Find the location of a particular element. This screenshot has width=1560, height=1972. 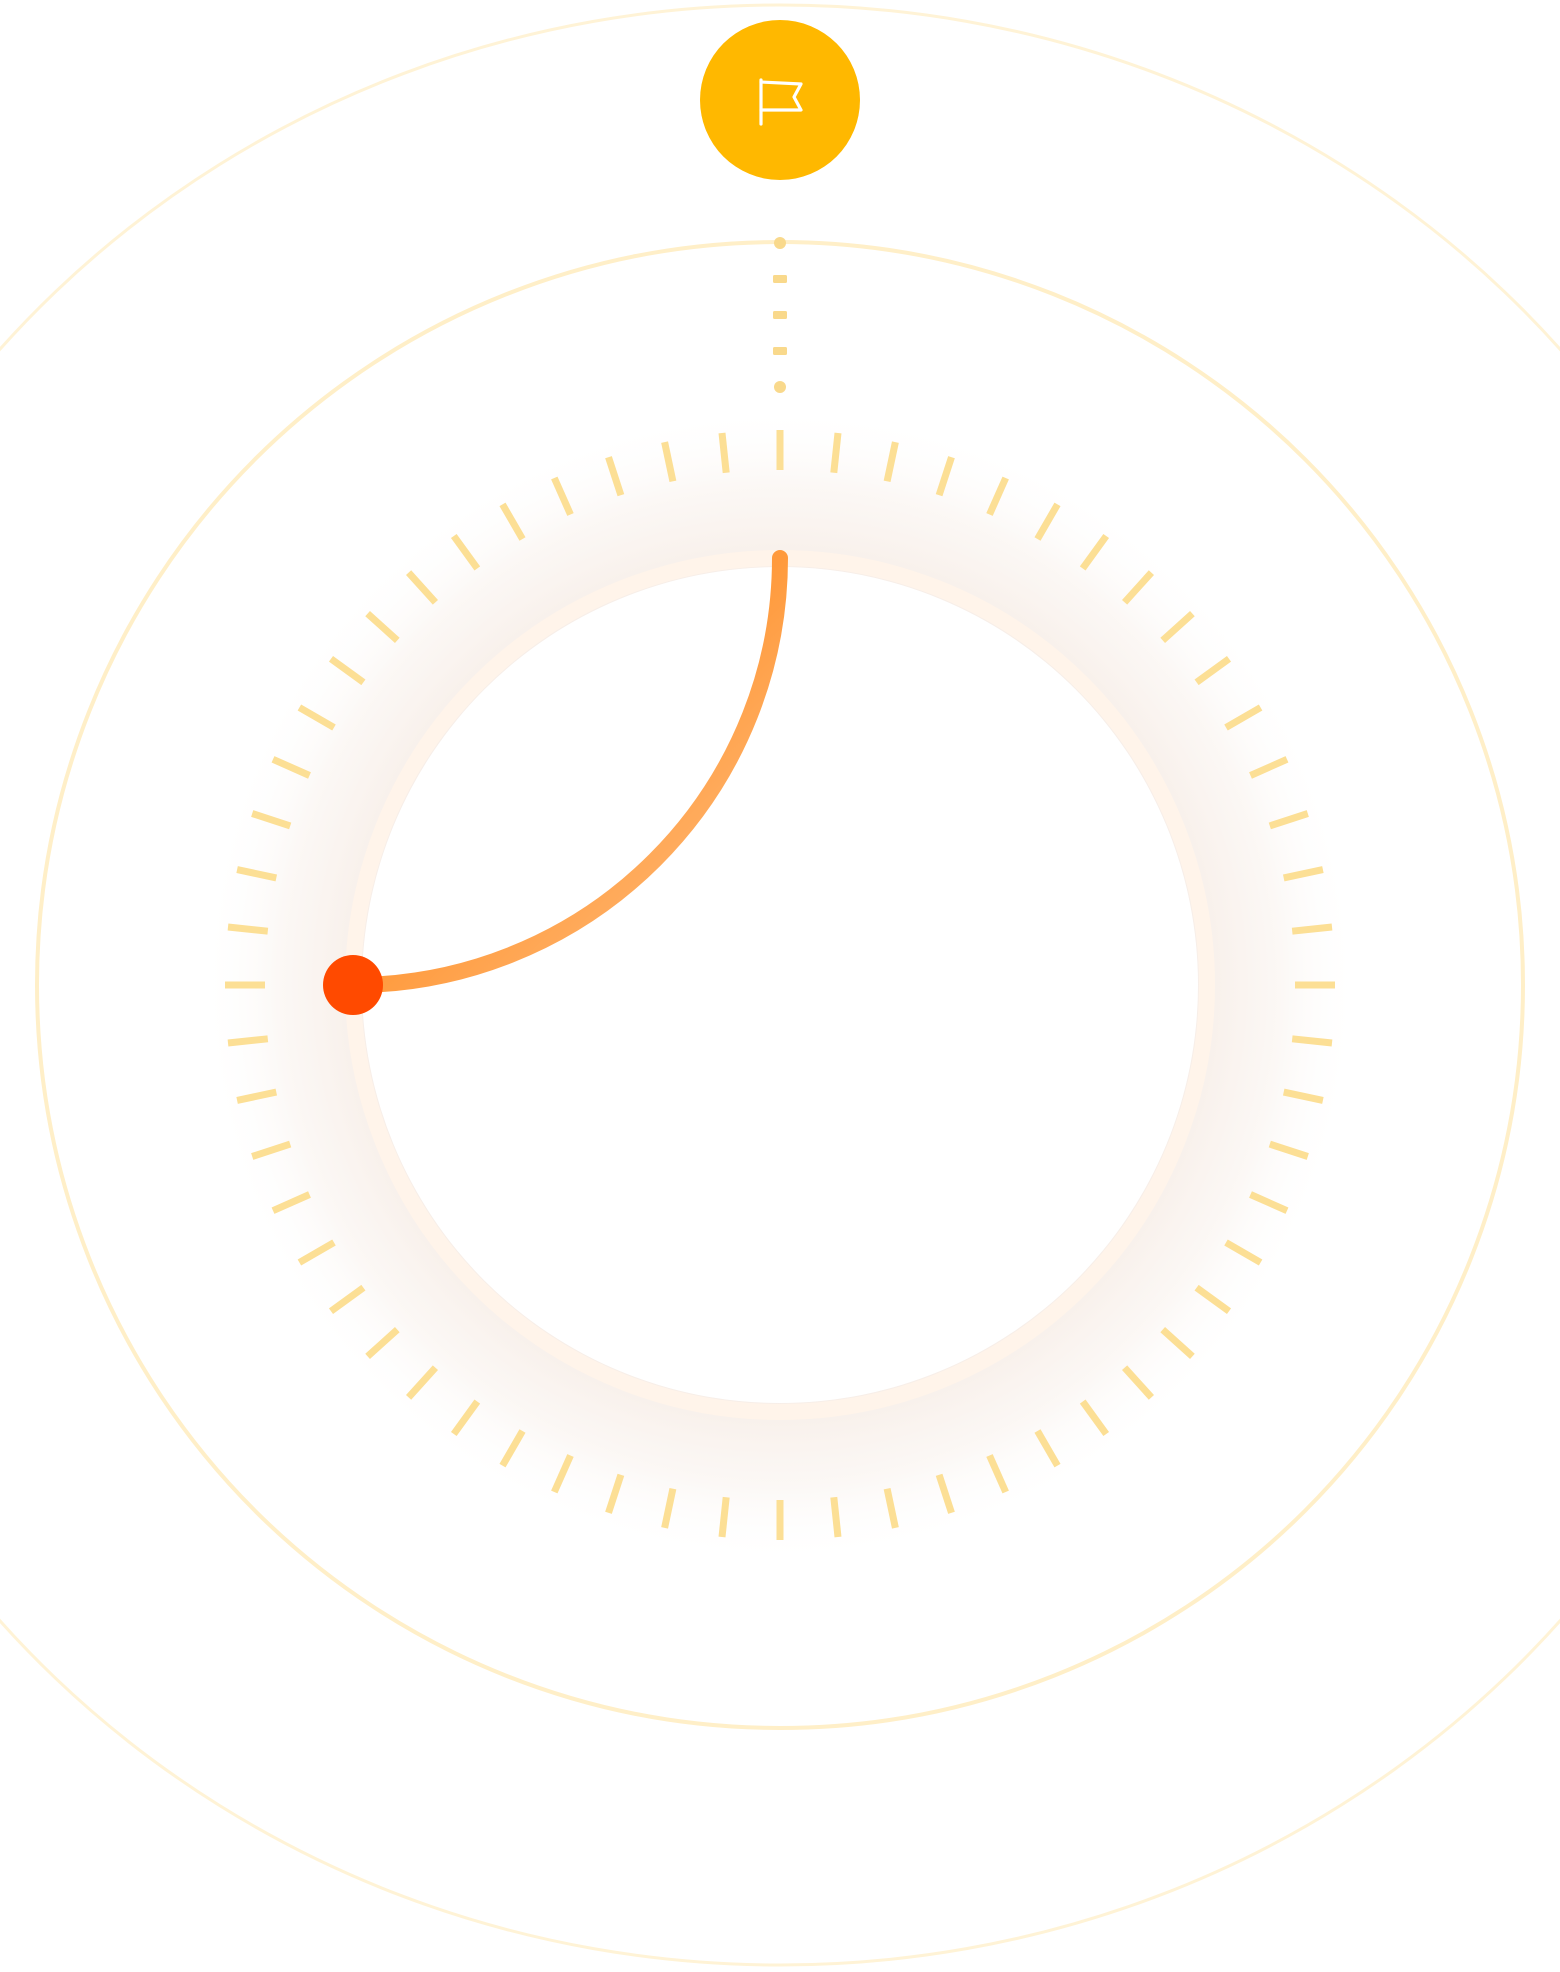

flag-connector is located at coordinates (780, 315).